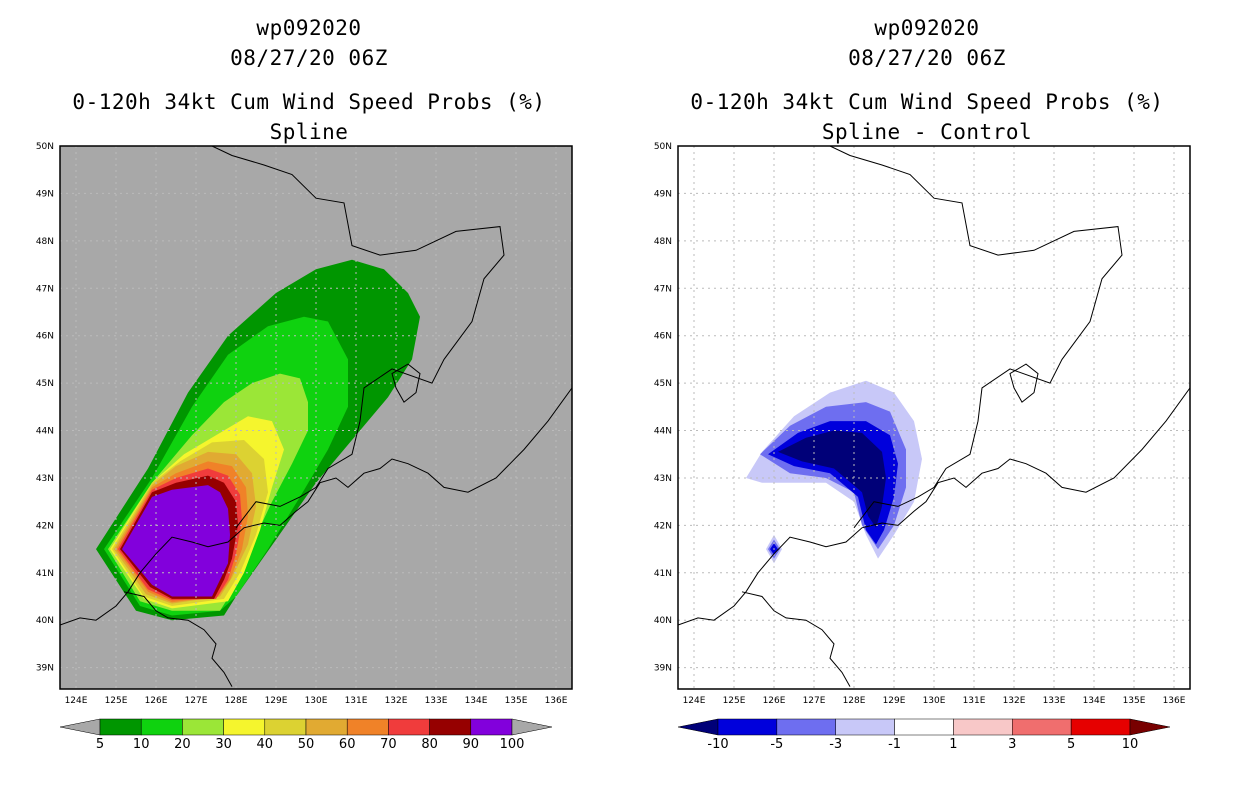 The width and height of the screenshot is (1236, 800). I want to click on colorbar-label: 30, so click(223, 744).